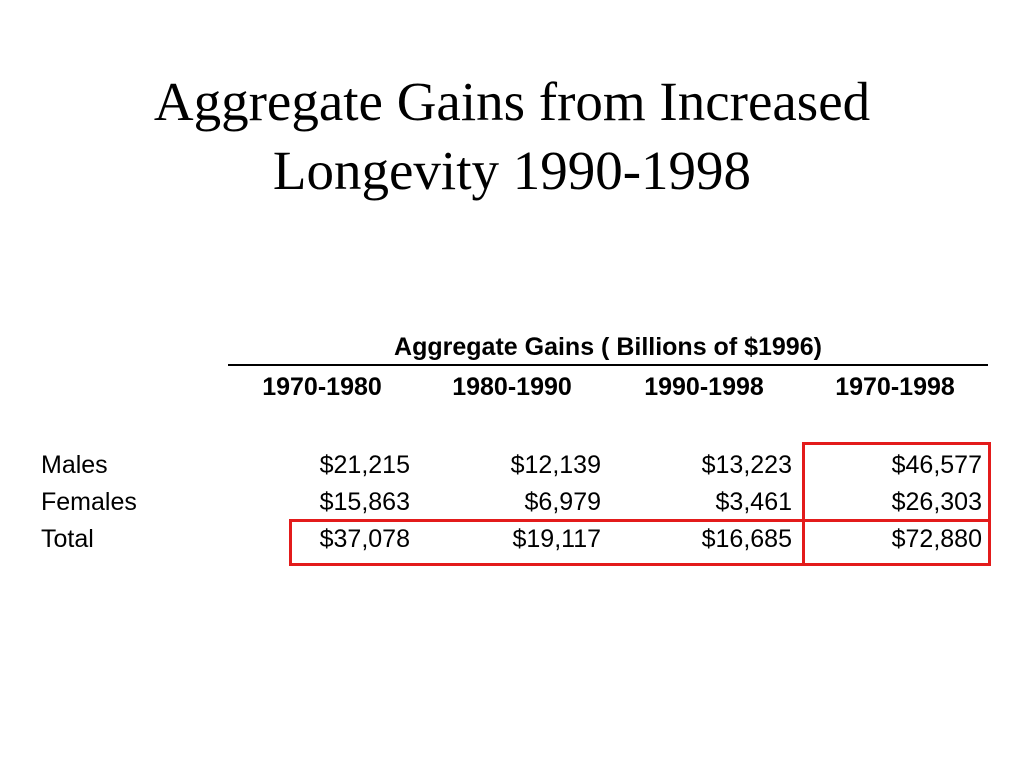 The image size is (1024, 768). Describe the element at coordinates (74, 465) in the screenshot. I see `row-label-males: Males` at that location.